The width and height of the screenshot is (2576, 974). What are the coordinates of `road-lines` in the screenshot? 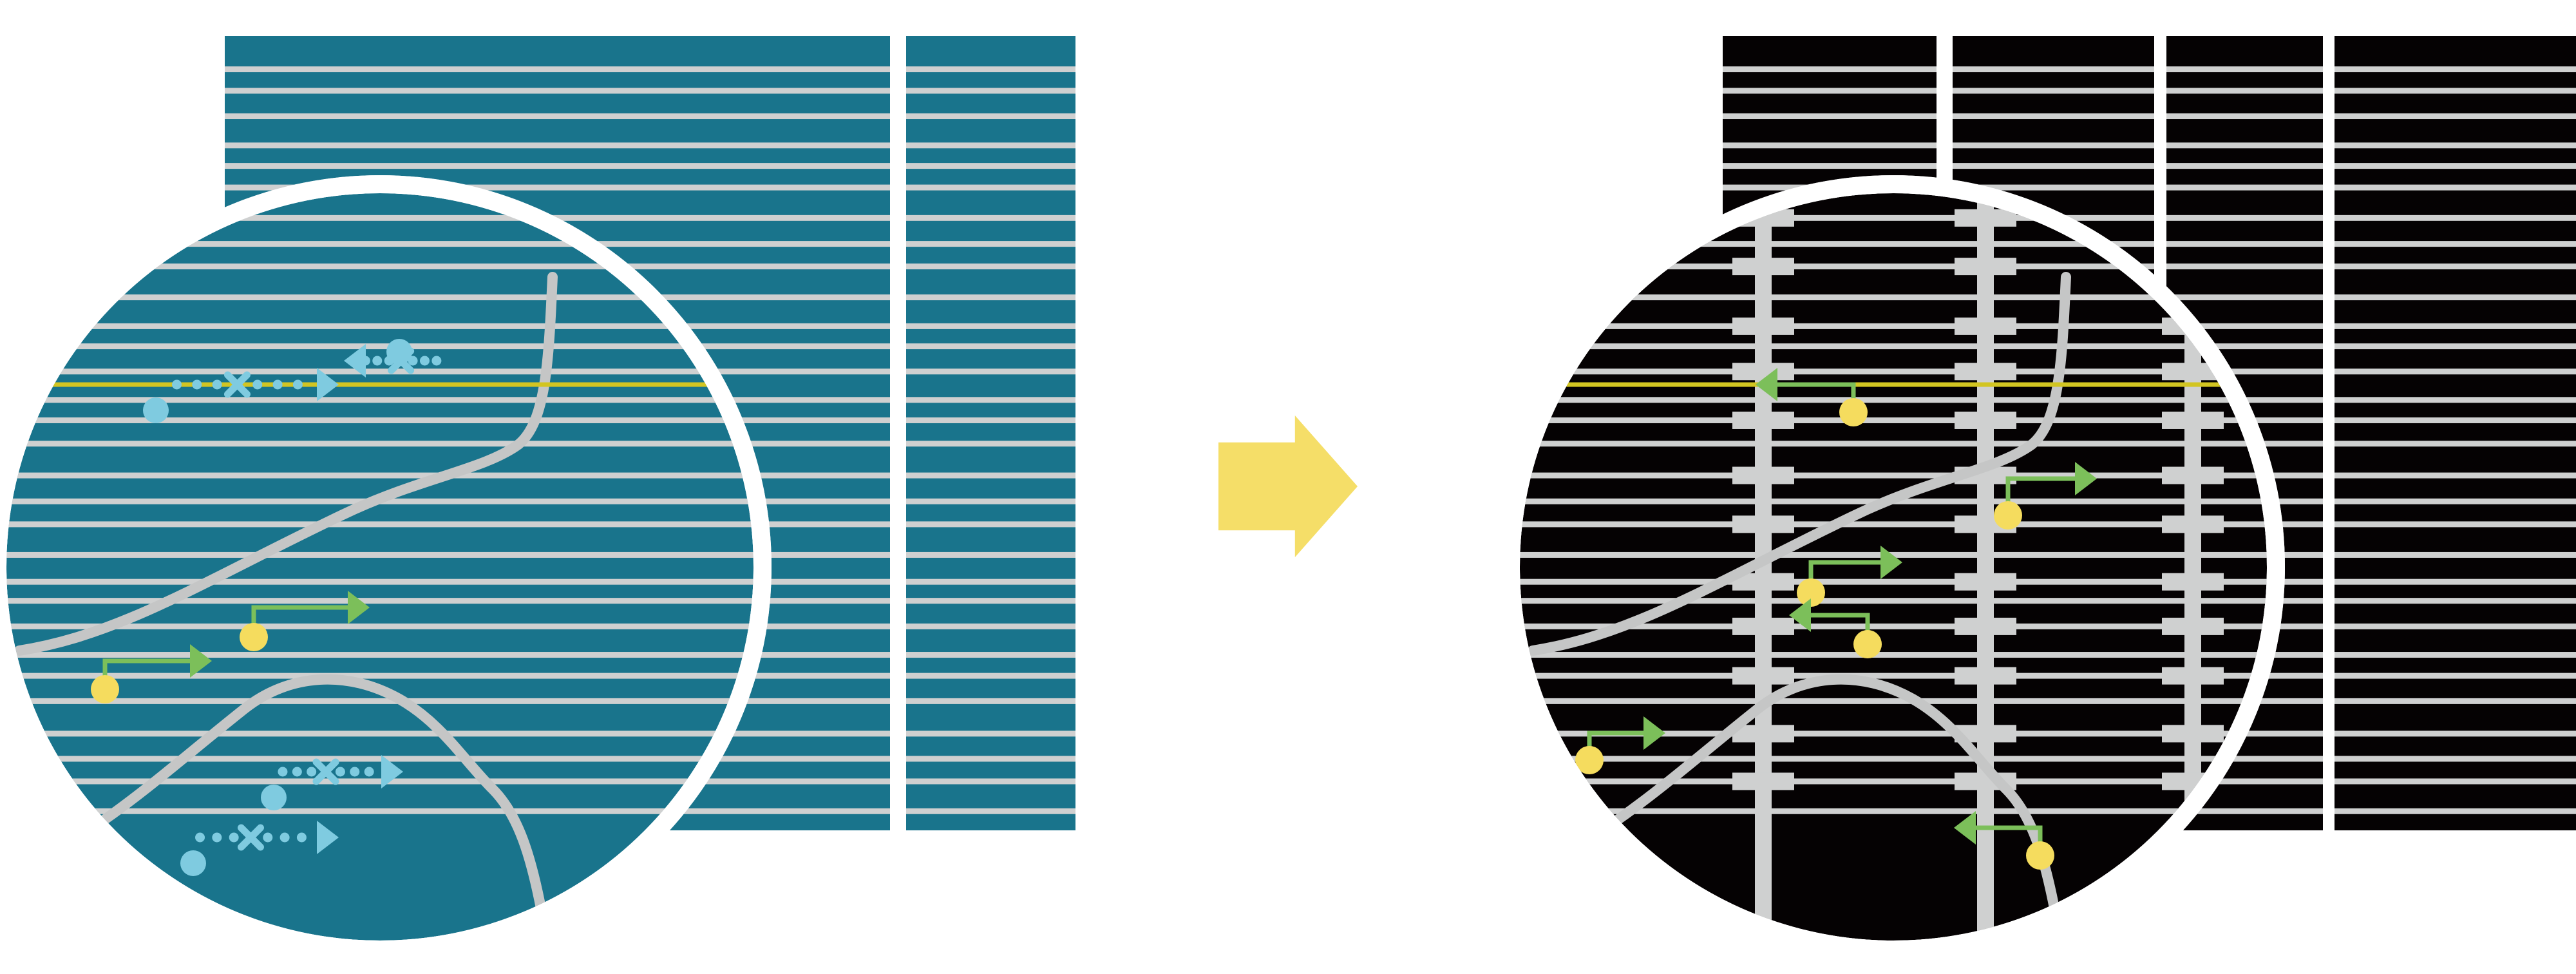 It's located at (286, 596).